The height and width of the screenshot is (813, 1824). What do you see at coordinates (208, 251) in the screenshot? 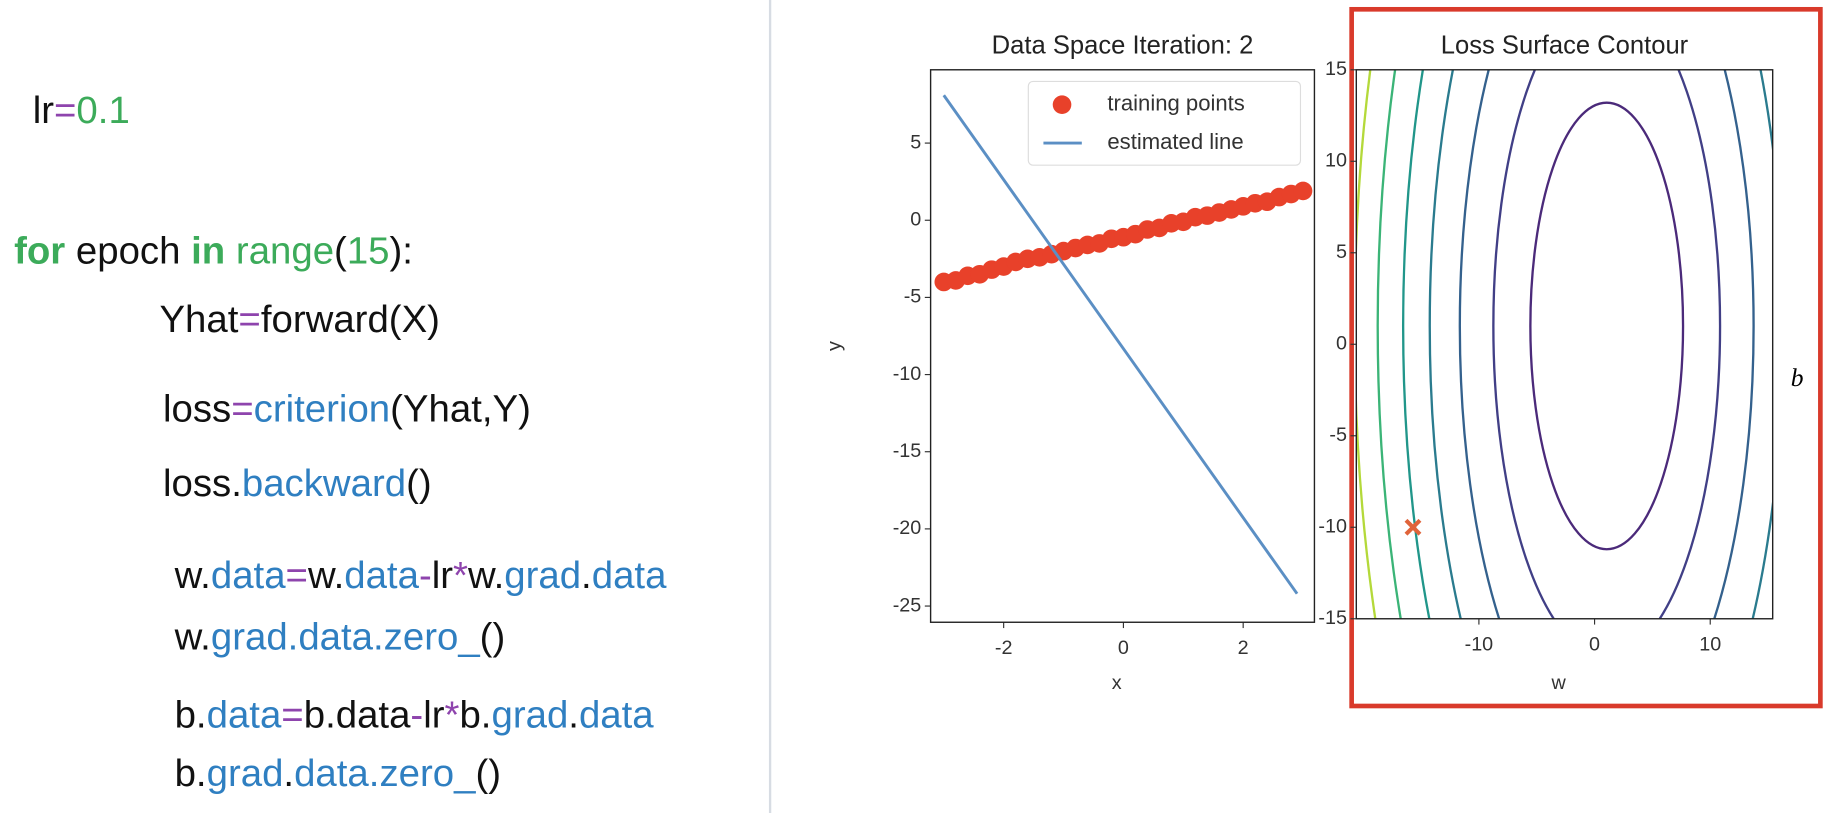
I see `code-token: in` at bounding box center [208, 251].